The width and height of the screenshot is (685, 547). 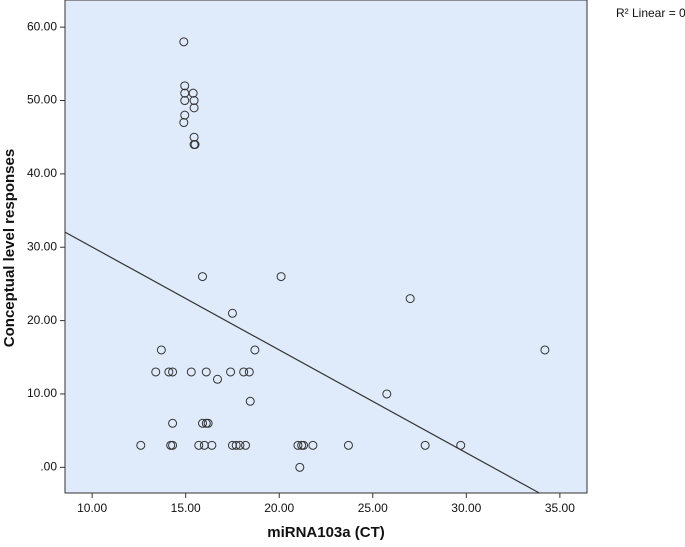 I want to click on y-tick-label: 50.00, so click(x=42, y=100).